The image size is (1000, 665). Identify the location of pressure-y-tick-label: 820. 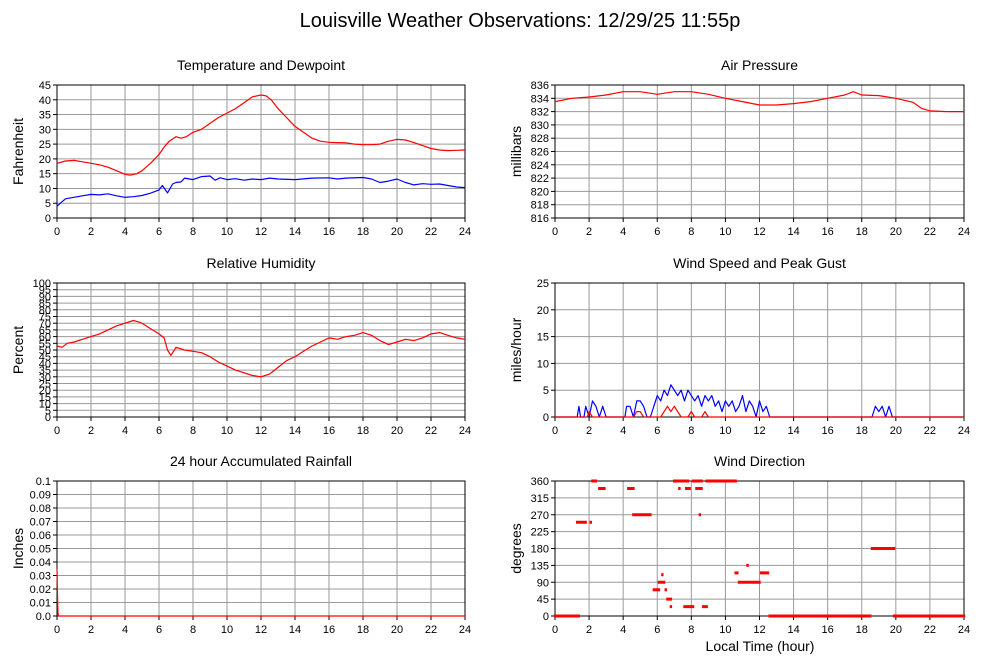
(540, 192).